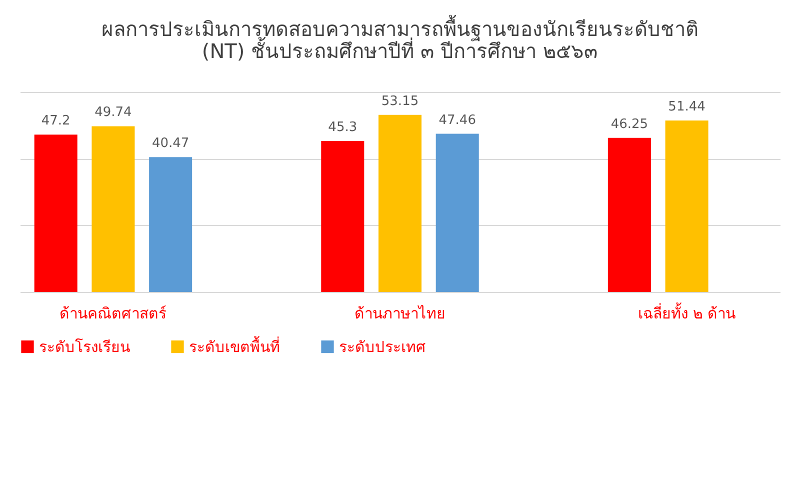 The width and height of the screenshot is (800, 500). I want to click on legend-label: ระดับโรงเรียน, so click(84, 347).